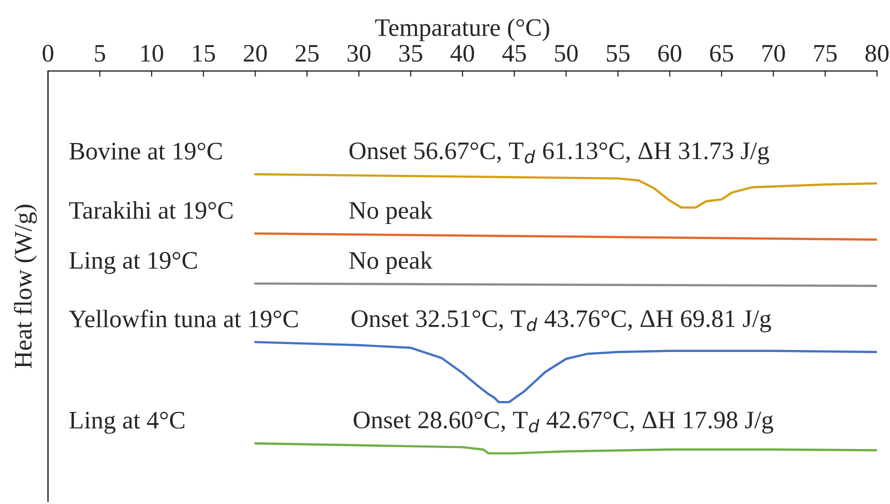 The width and height of the screenshot is (890, 504). I want to click on x-tick-label: 30, so click(359, 53).